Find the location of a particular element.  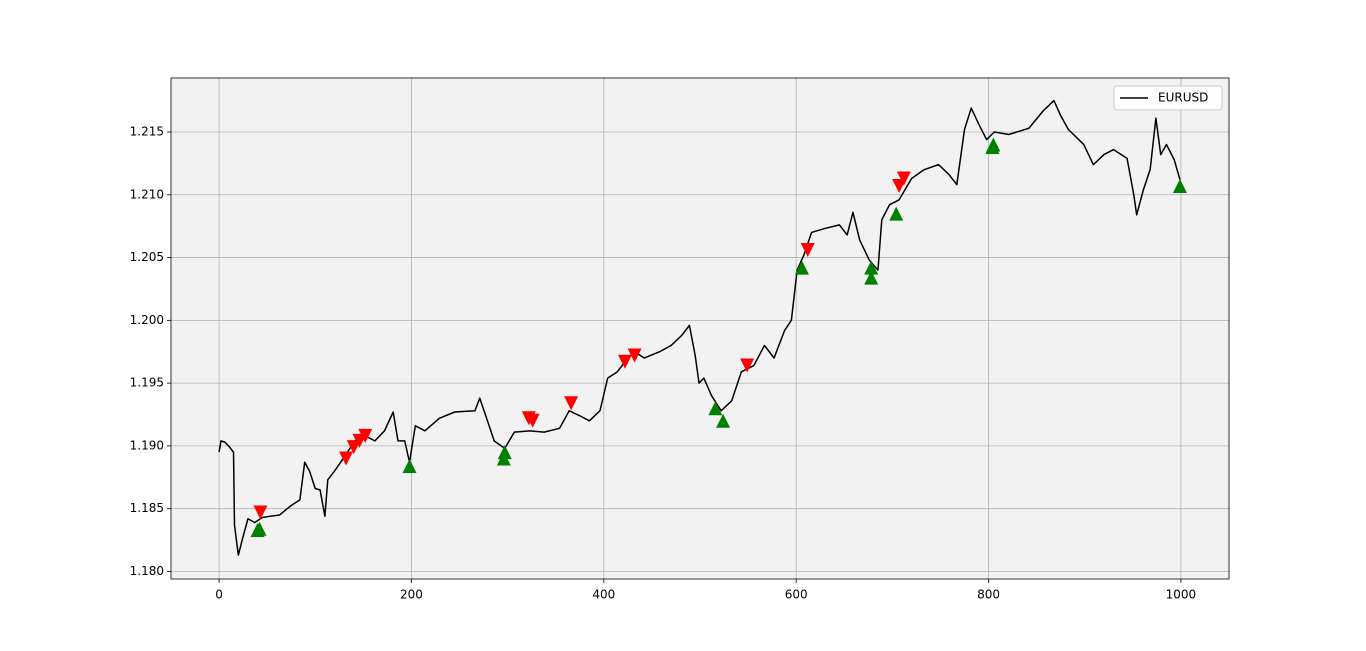

legend-box is located at coordinates (1168, 98).